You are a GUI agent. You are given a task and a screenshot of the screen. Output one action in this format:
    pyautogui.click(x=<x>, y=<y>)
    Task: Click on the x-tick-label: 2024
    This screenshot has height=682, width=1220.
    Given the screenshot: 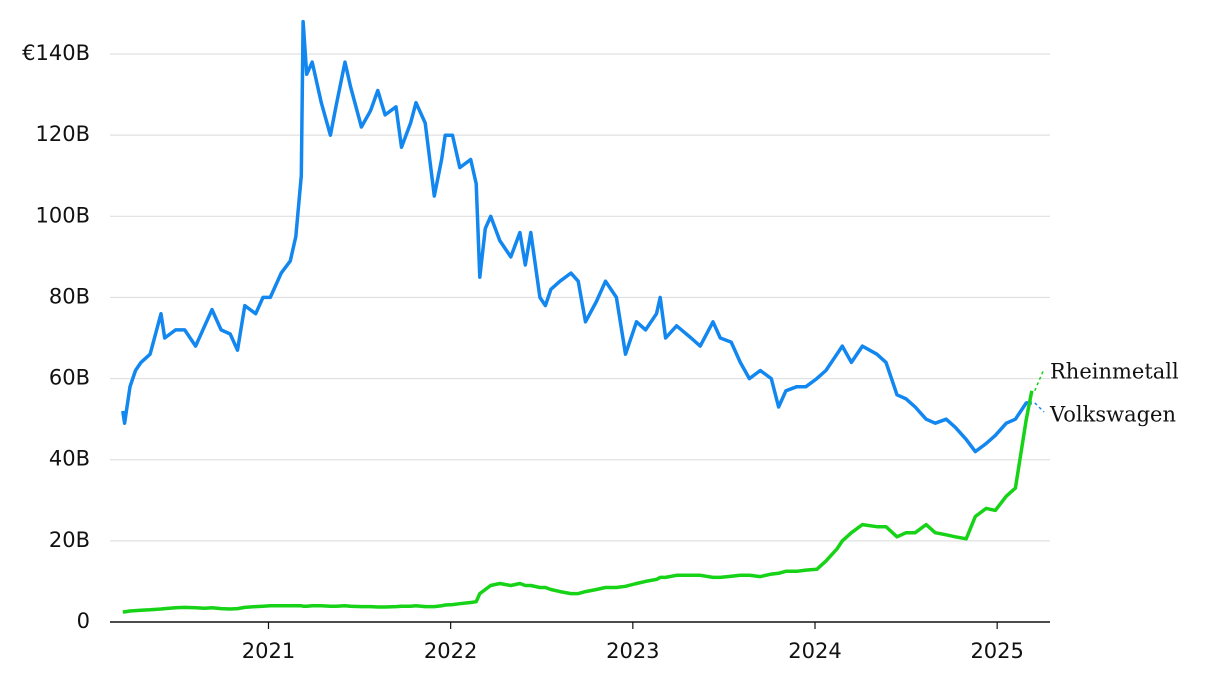 What is the action you would take?
    pyautogui.click(x=814, y=651)
    